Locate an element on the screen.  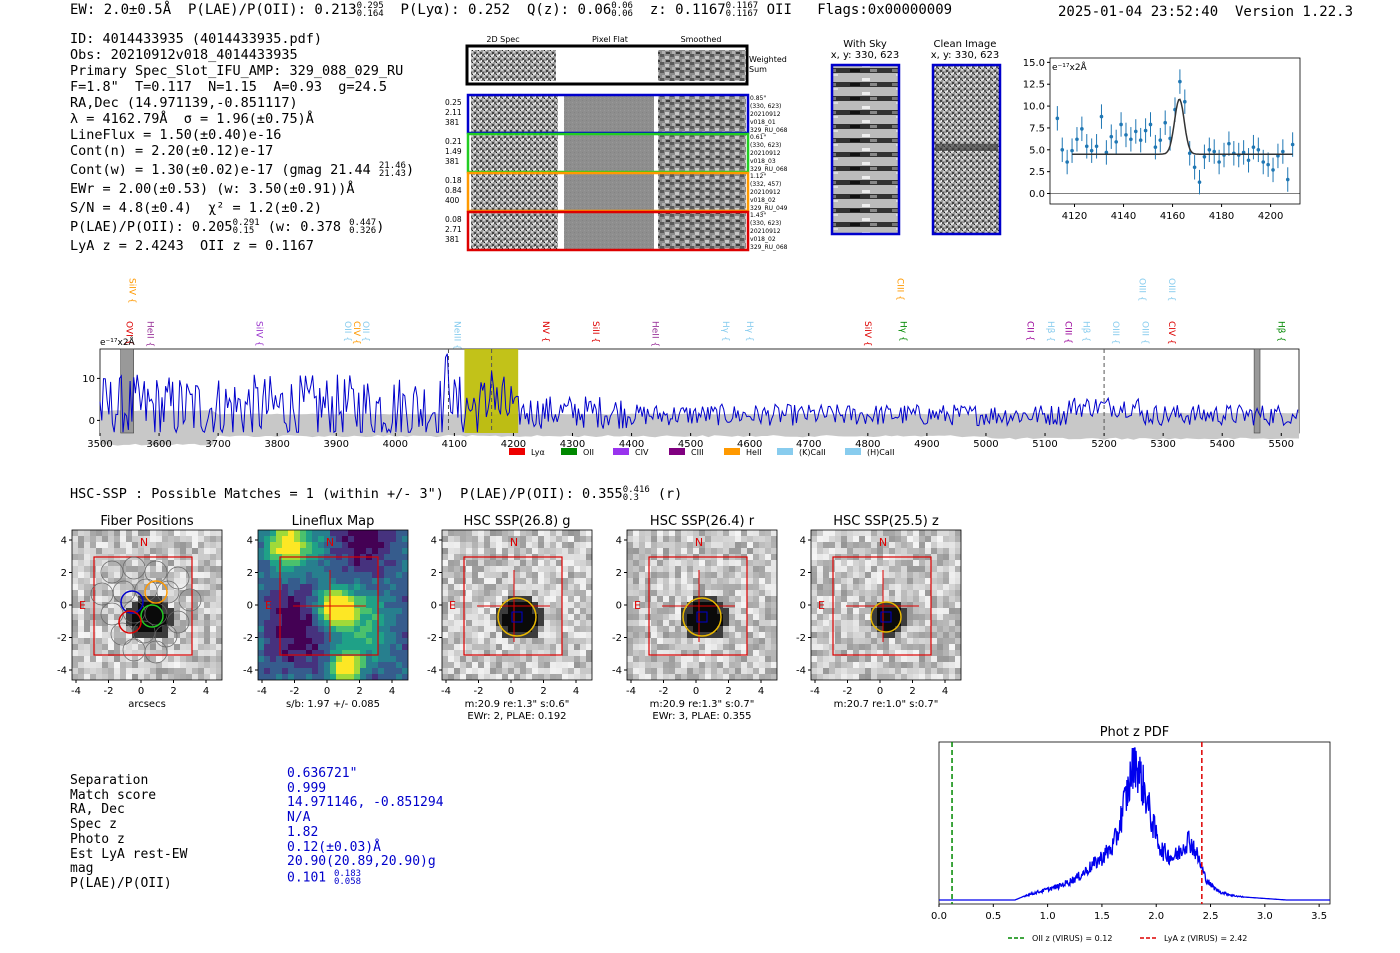
info-lya: LyA z = 2.4243 OII z = 0.1167 is located at coordinates (192, 246).